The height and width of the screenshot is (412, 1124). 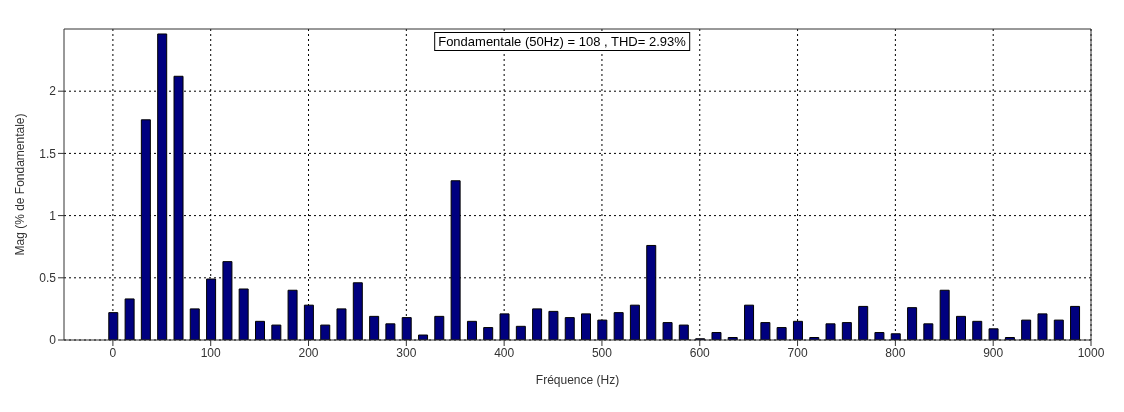 I want to click on x-tick-label: 100, so click(x=211, y=352).